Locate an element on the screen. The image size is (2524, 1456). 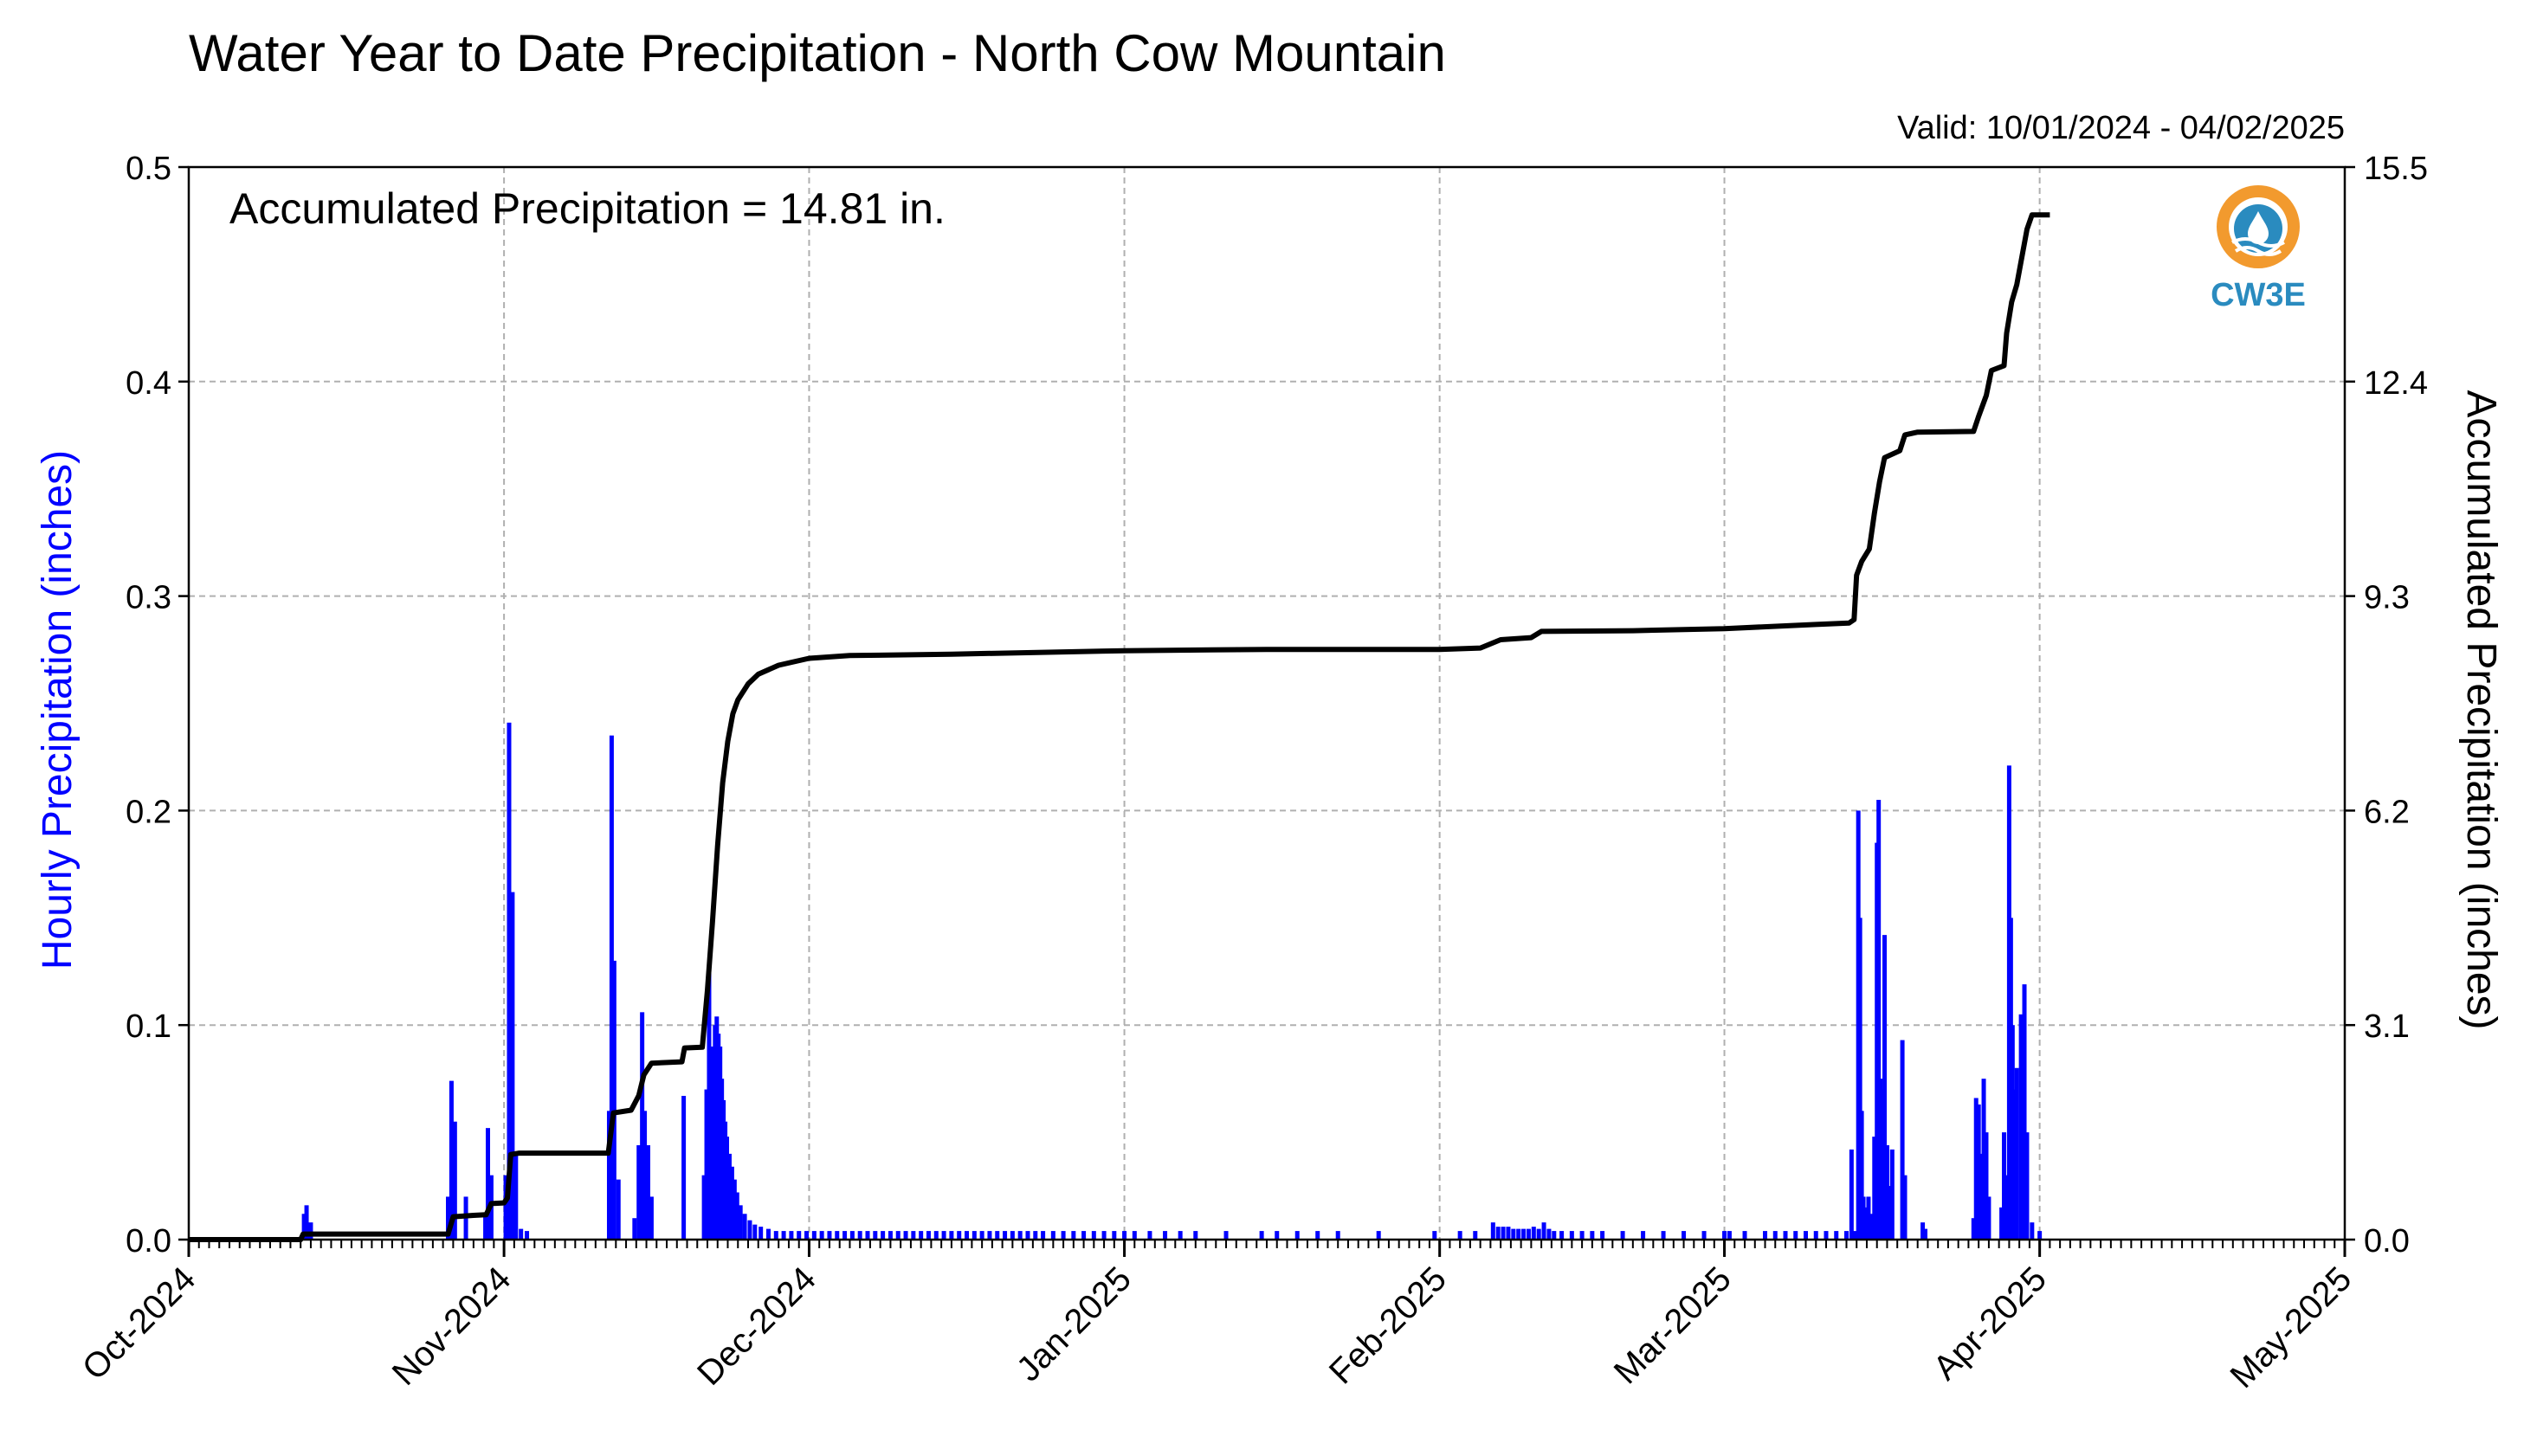
y-tick-label-left: 0.5 is located at coordinates (148, 169).